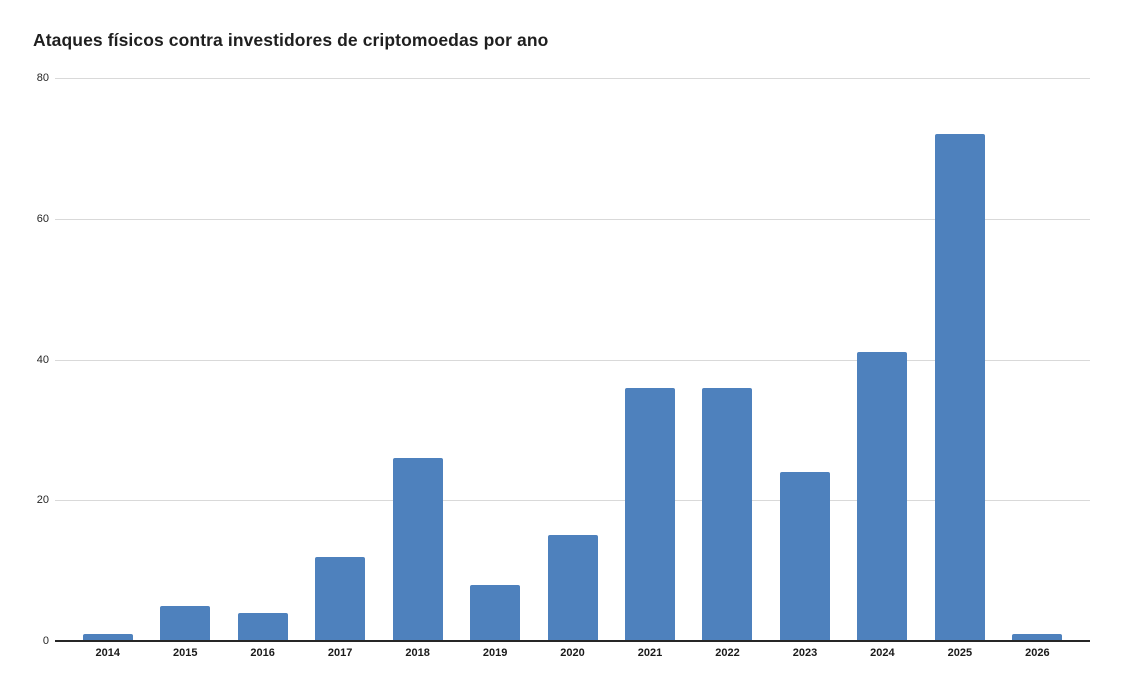 This screenshot has width=1122, height=691. I want to click on bar-column-2024: 2024, so click(882, 368).